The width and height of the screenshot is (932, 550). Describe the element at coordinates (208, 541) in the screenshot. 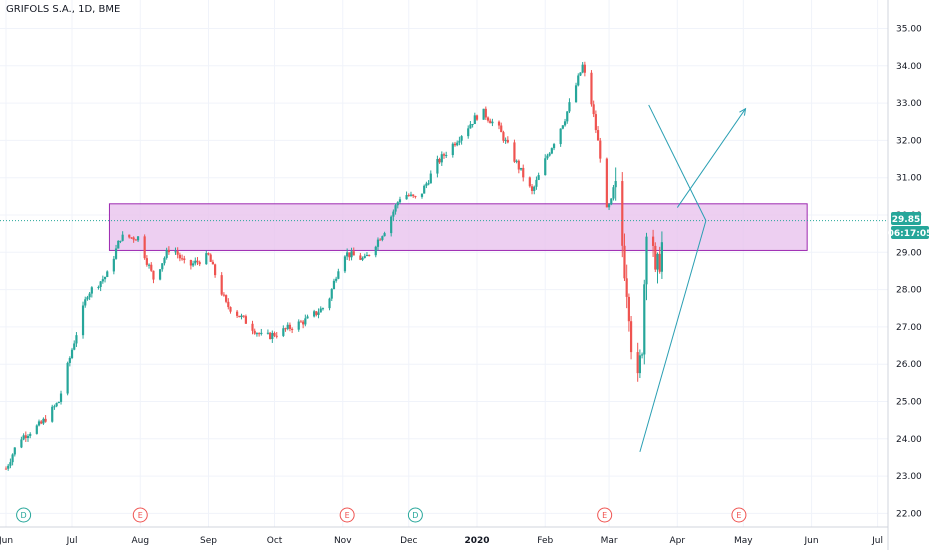

I see `time-tick-label: Sep` at that location.